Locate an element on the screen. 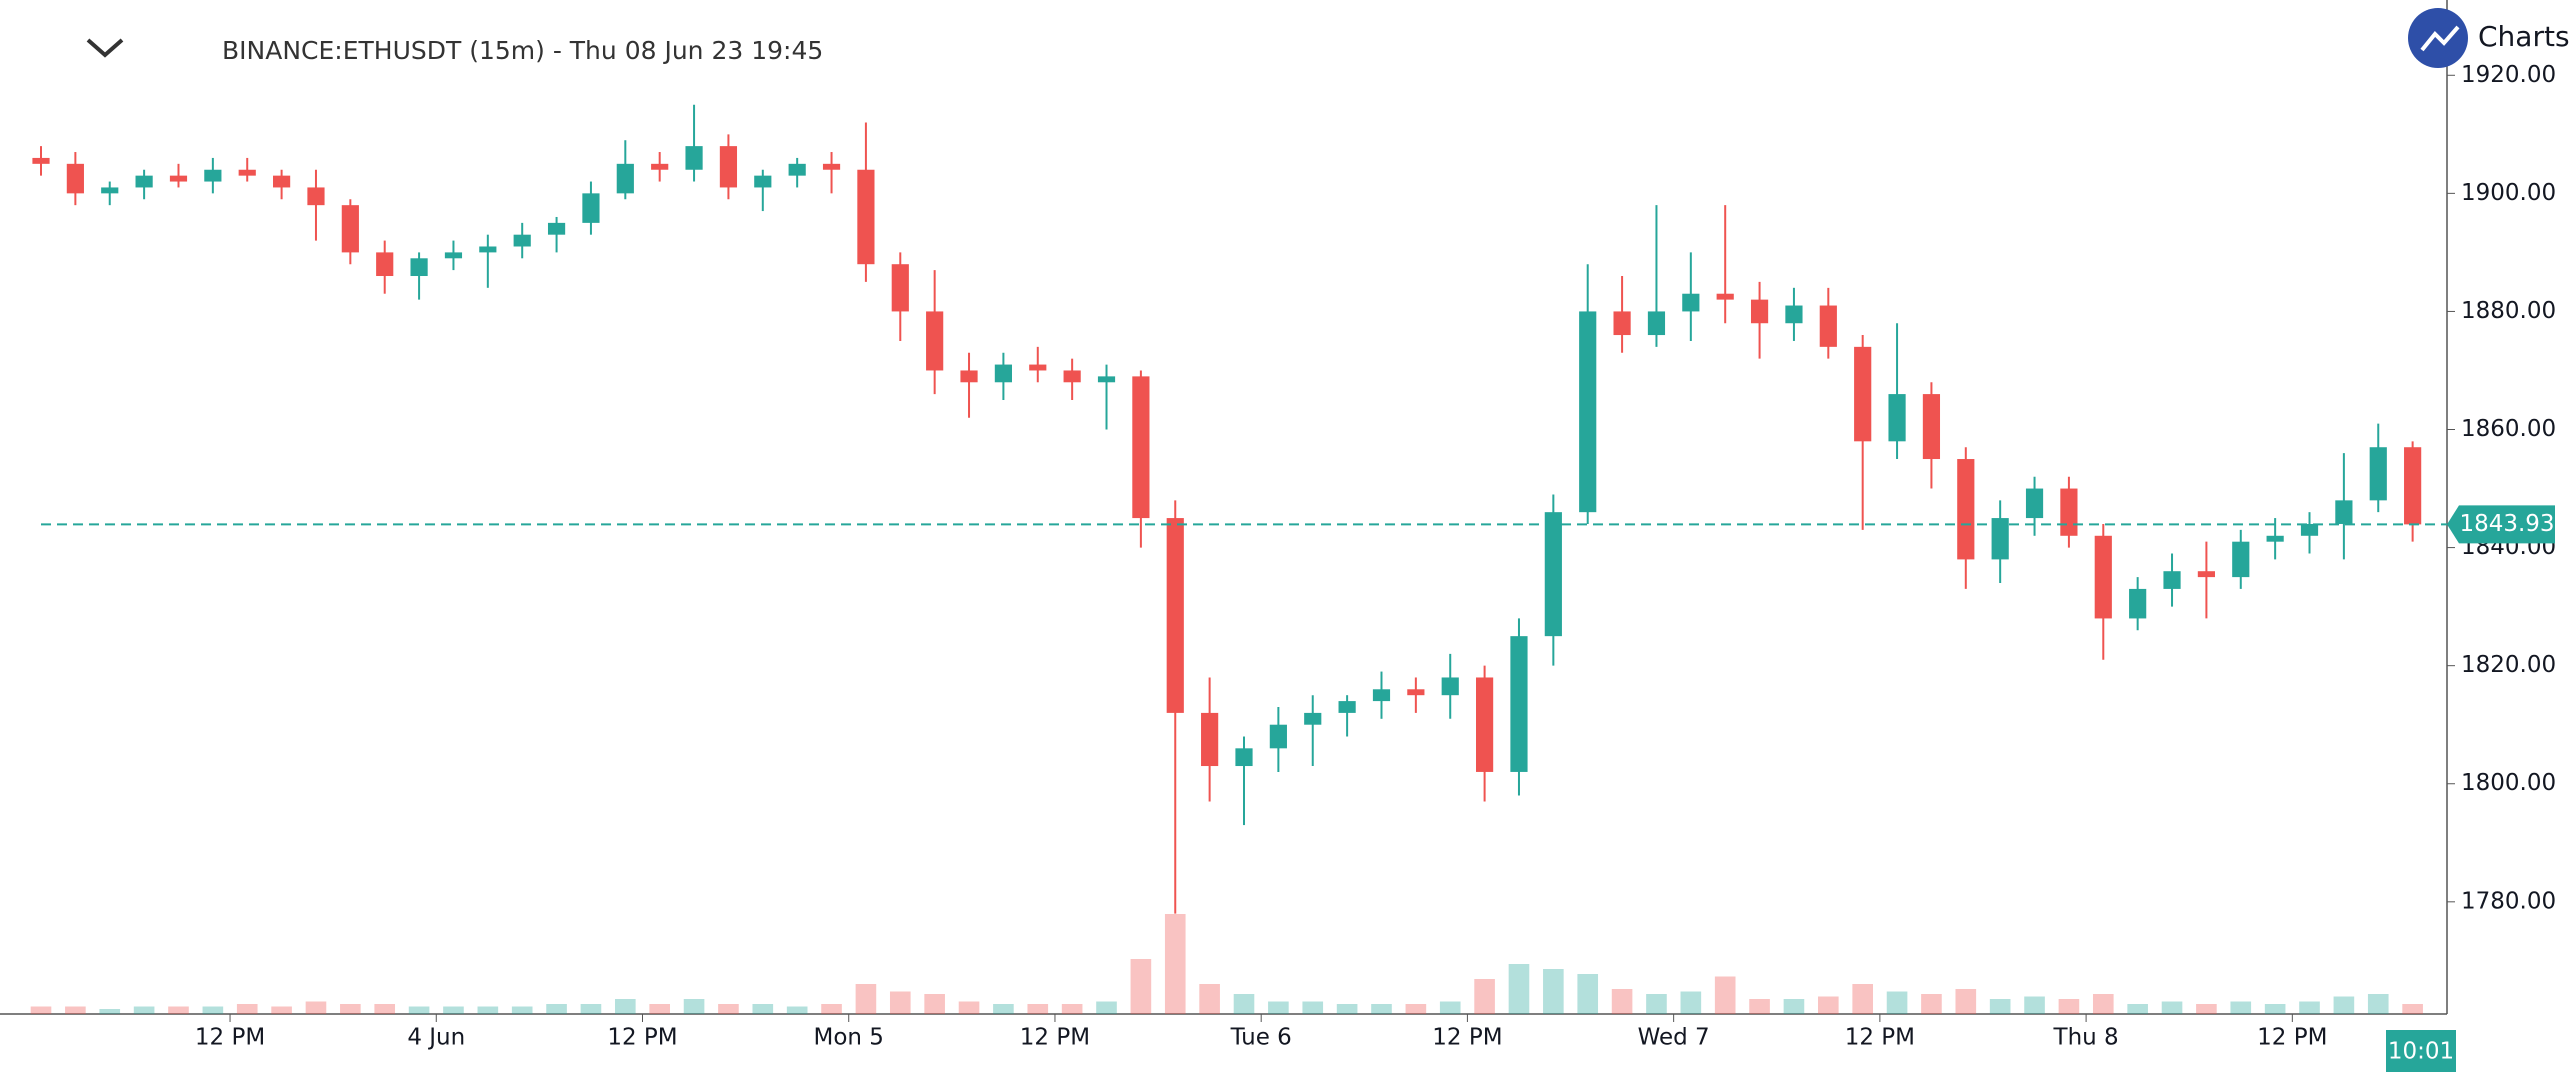 This screenshot has width=2570, height=1082. x-tick-label: 4 Jun is located at coordinates (436, 1038).